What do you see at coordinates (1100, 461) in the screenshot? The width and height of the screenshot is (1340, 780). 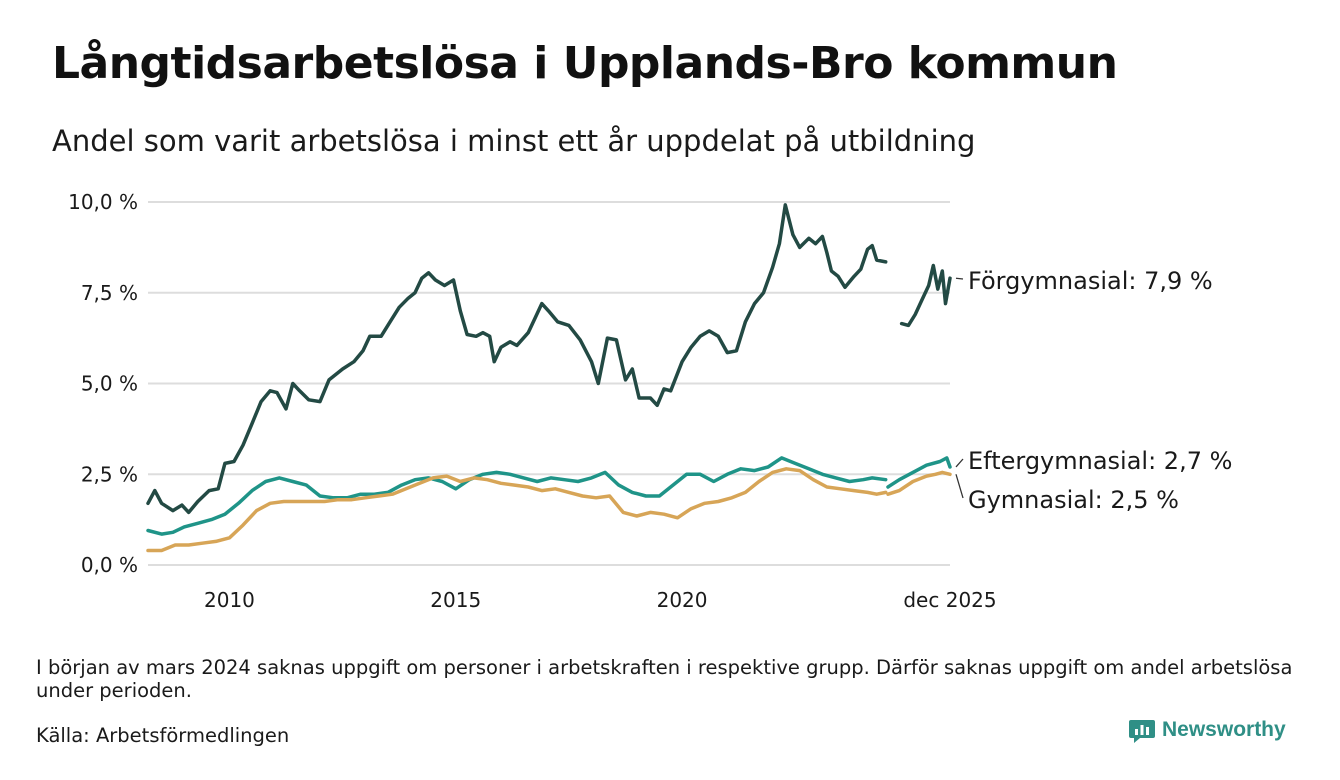 I see `series-end-label: Eftergymnasial: 2,7 %` at bounding box center [1100, 461].